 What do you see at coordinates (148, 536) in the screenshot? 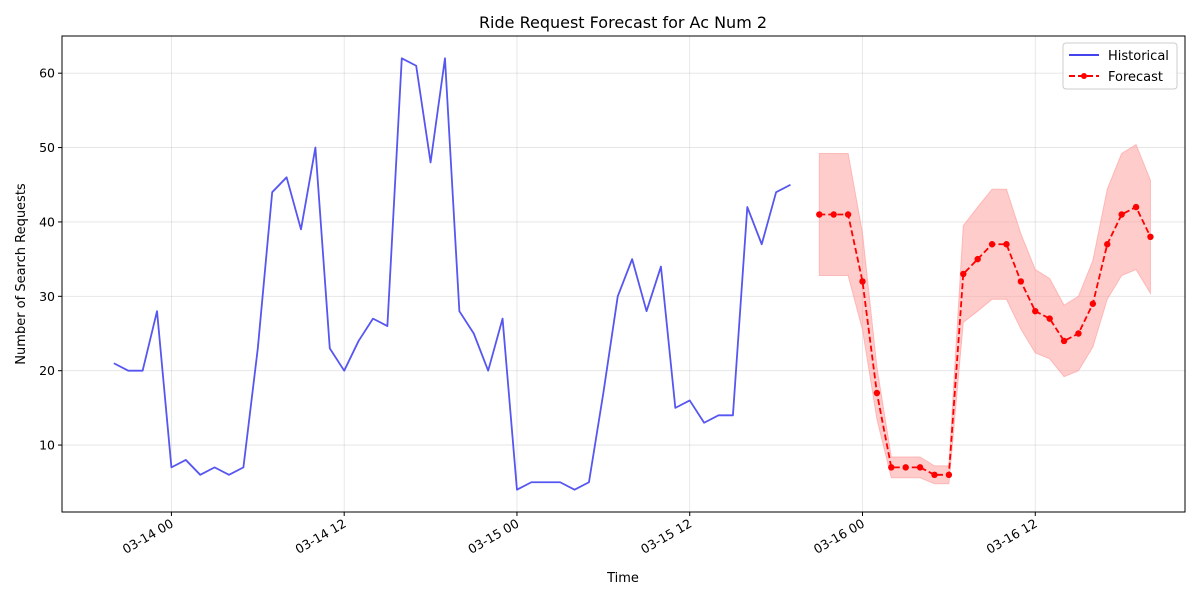
I see `x-tick-label: 03-14 00` at bounding box center [148, 536].